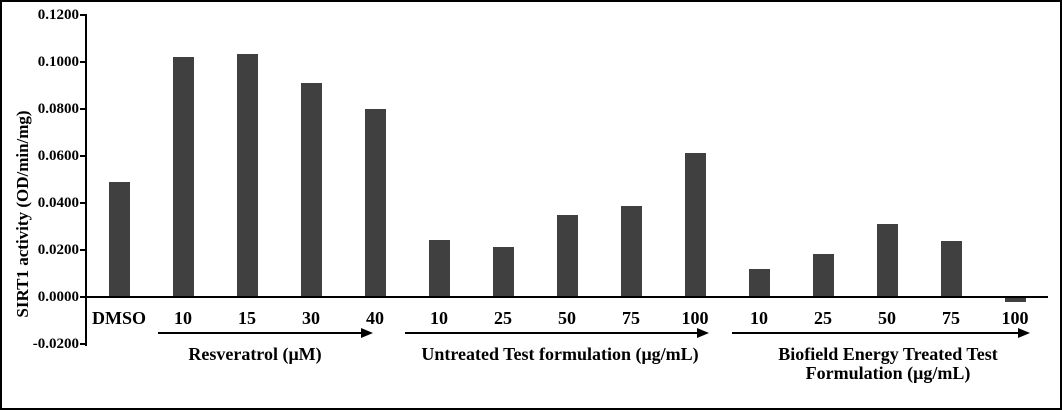  I want to click on x-tick-label: DMSO, so click(119, 318).